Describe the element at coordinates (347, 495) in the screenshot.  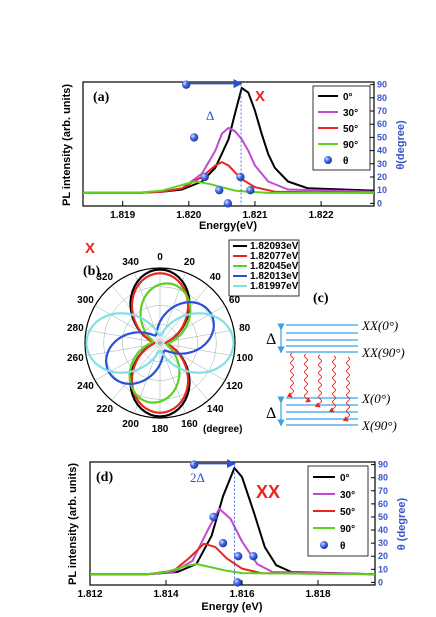
I see `legend-d-label-30deg: 30°` at that location.